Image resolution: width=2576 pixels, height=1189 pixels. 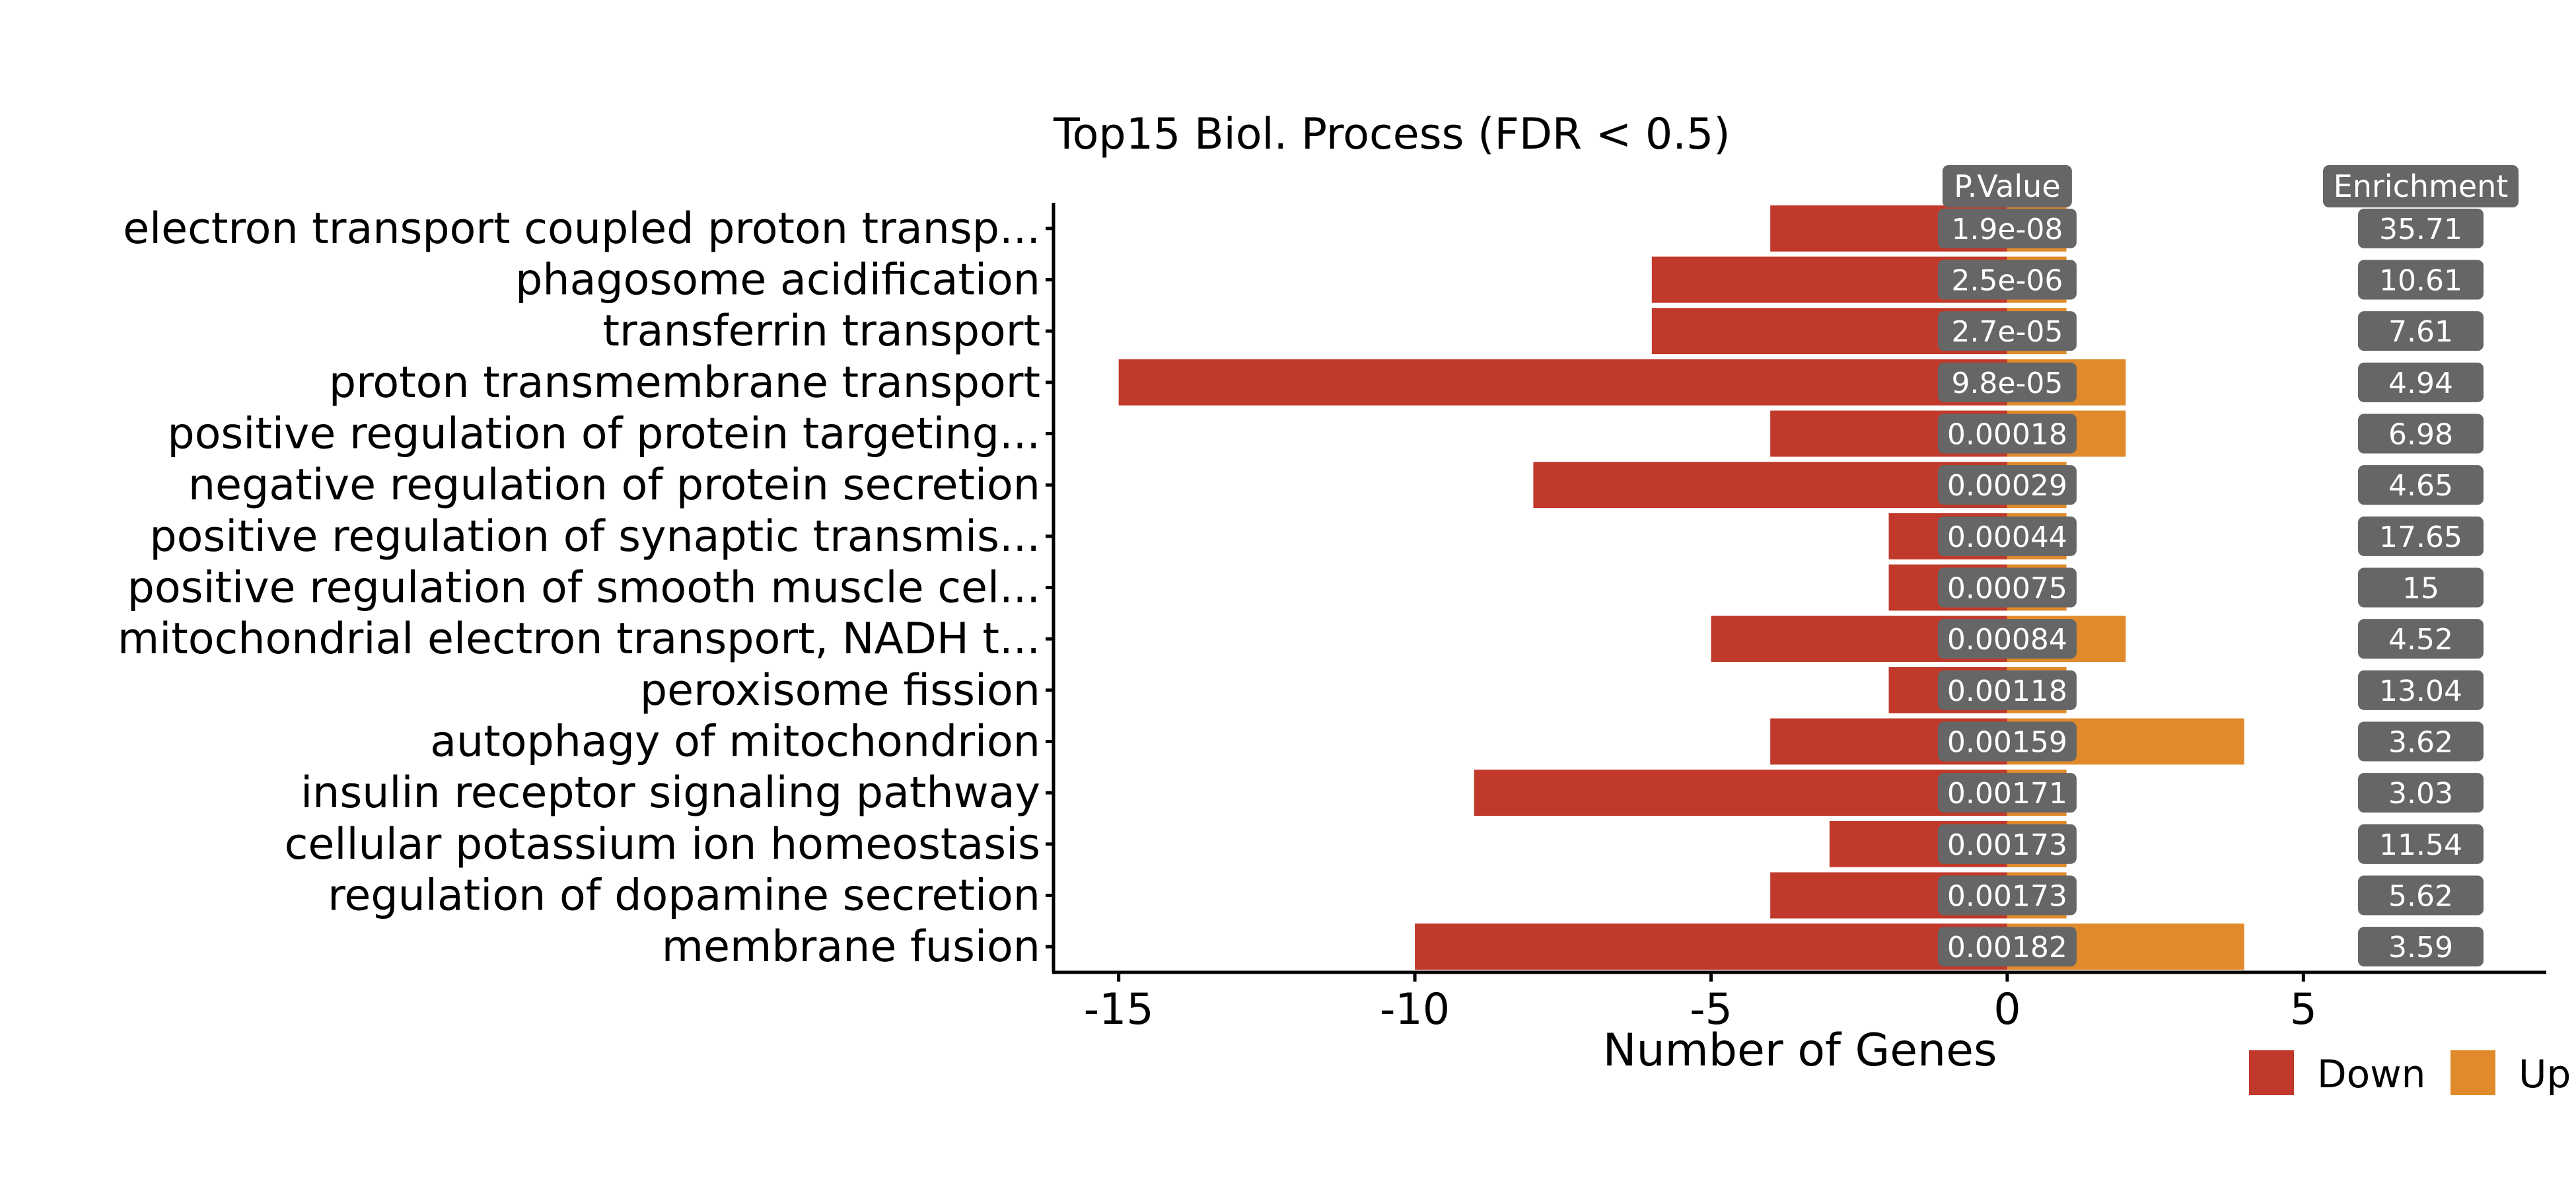 What do you see at coordinates (2473, 1072) in the screenshot?
I see `legend-key-up` at bounding box center [2473, 1072].